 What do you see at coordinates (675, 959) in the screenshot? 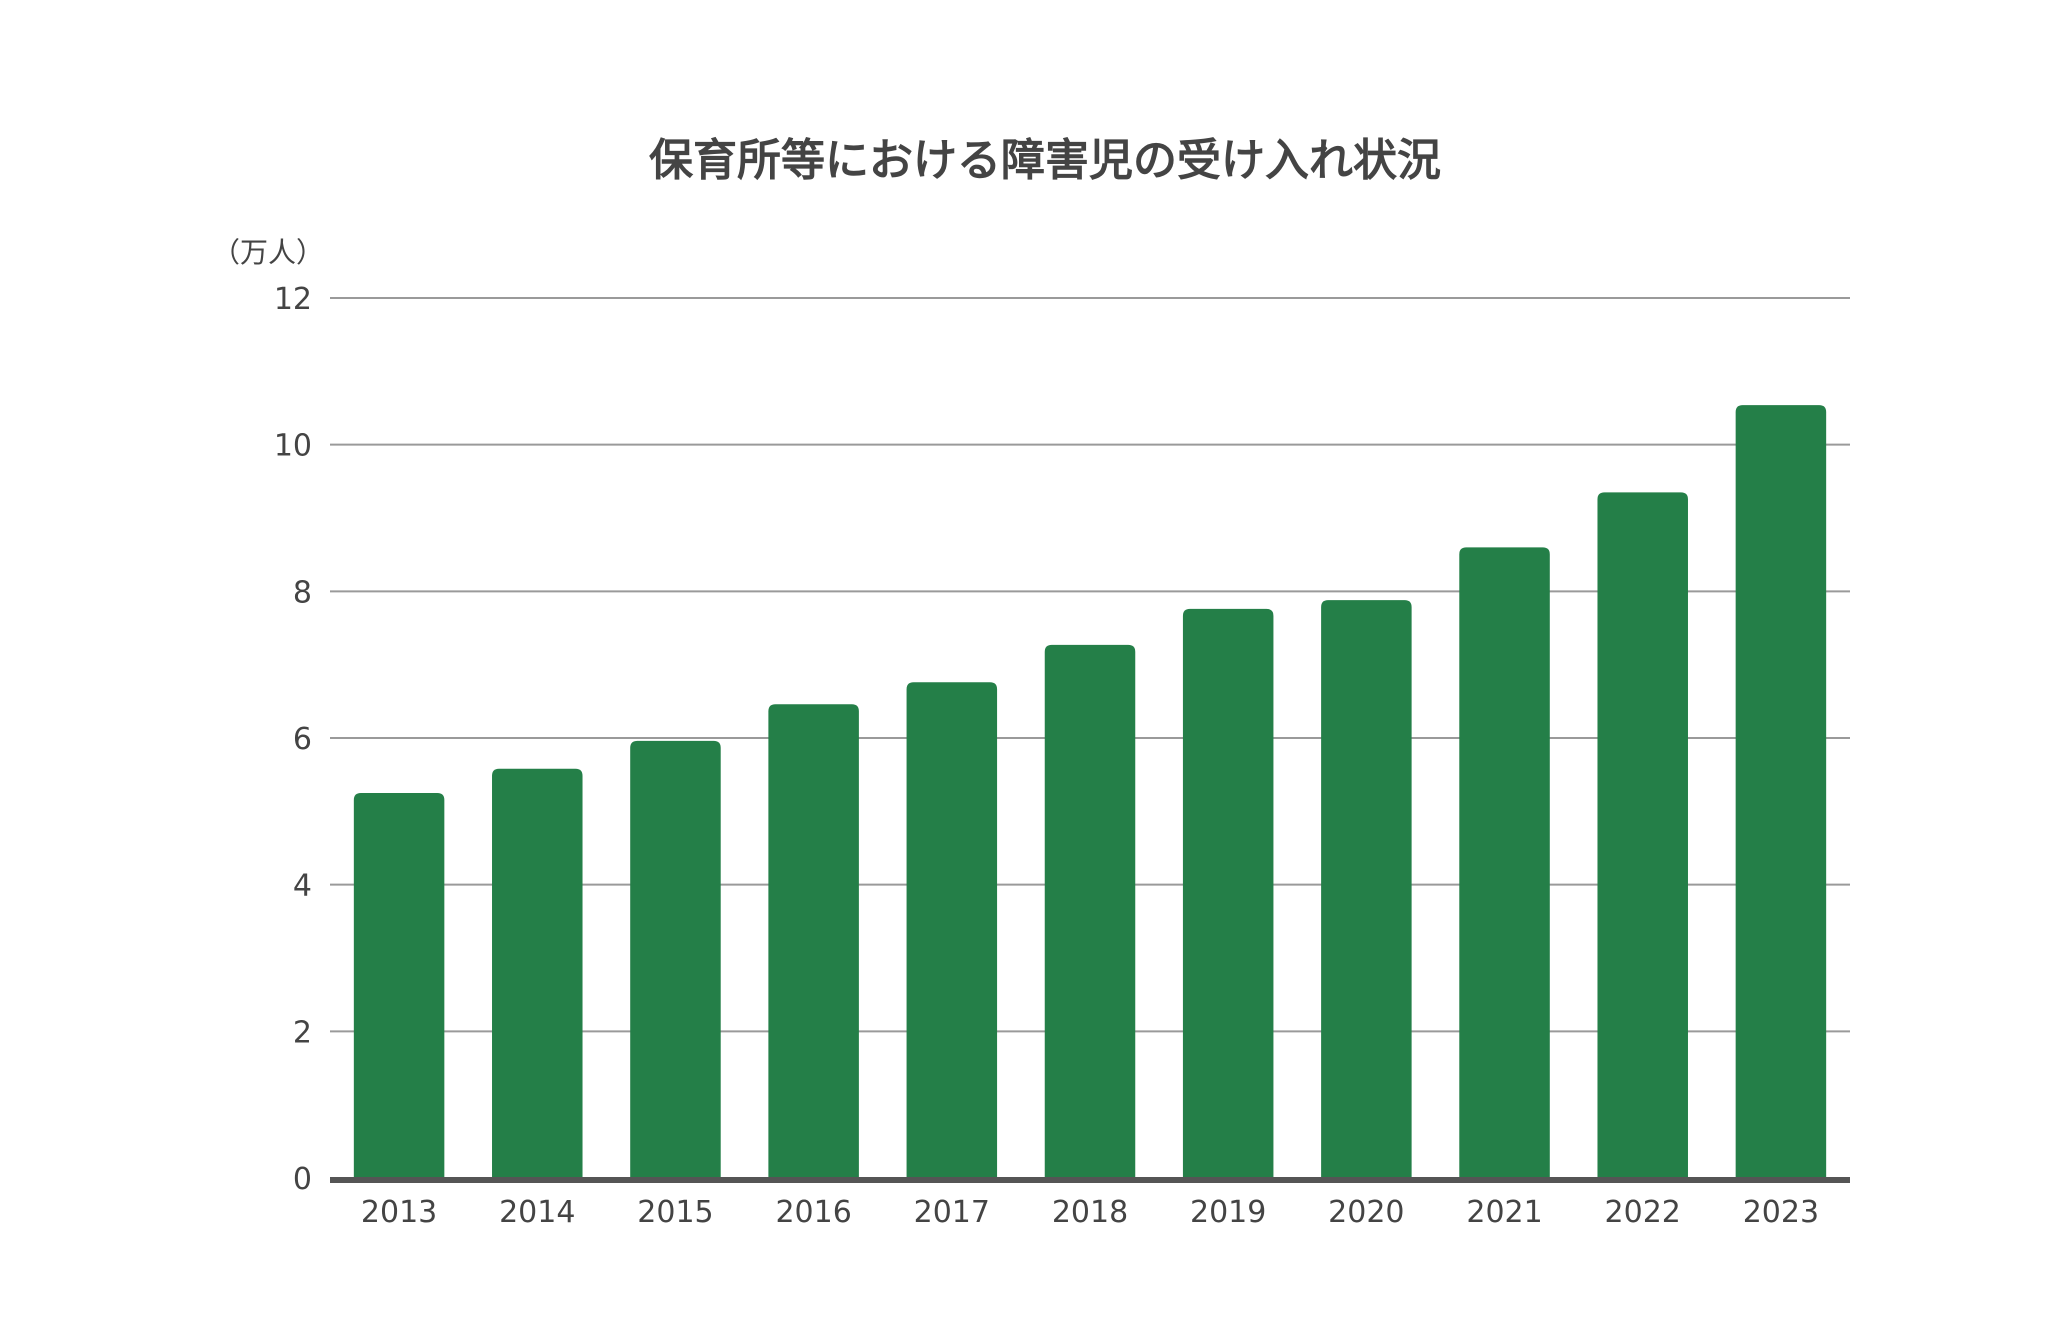
I see `bar-2015` at bounding box center [675, 959].